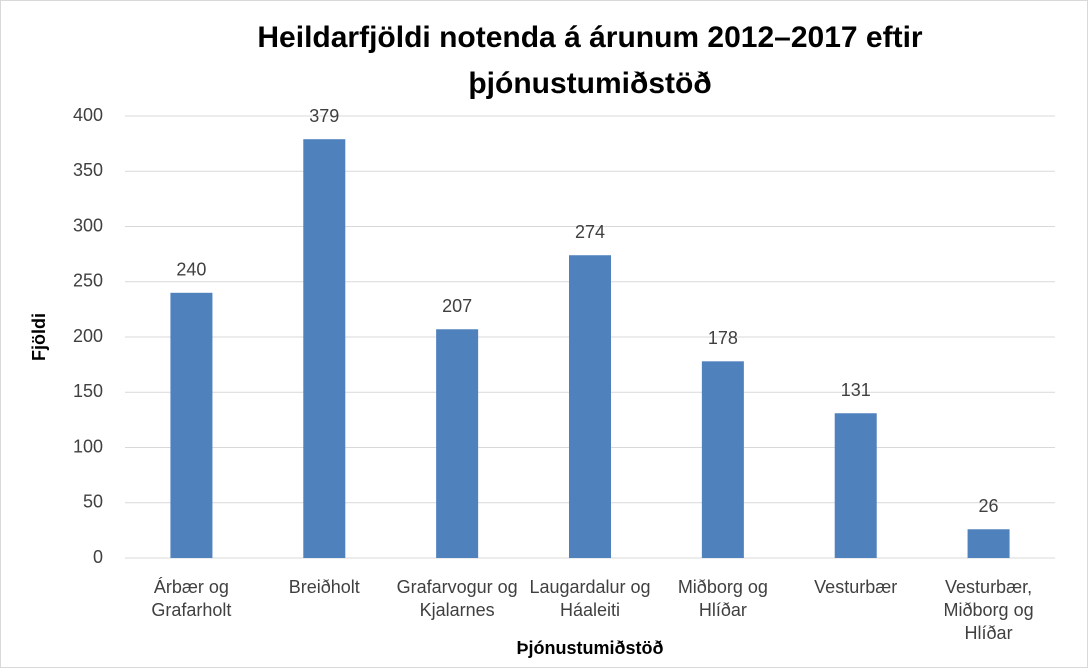 This screenshot has height=668, width=1088. Describe the element at coordinates (989, 506) in the screenshot. I see `data-label: 26` at that location.